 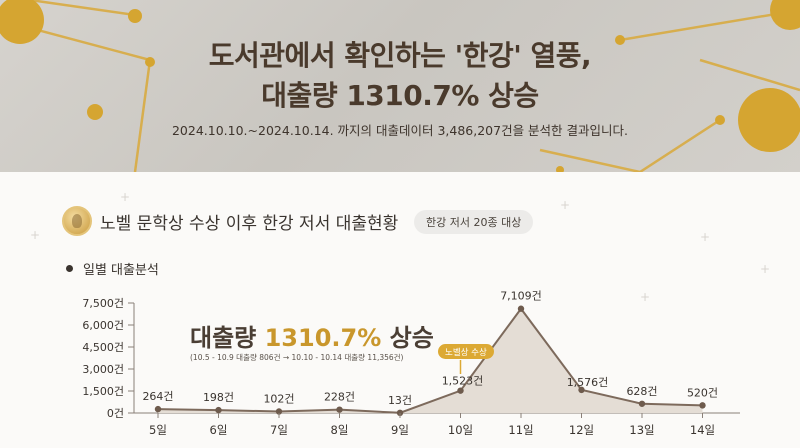 What do you see at coordinates (702, 430) in the screenshot?
I see `x-tick-label: 14일` at bounding box center [702, 430].